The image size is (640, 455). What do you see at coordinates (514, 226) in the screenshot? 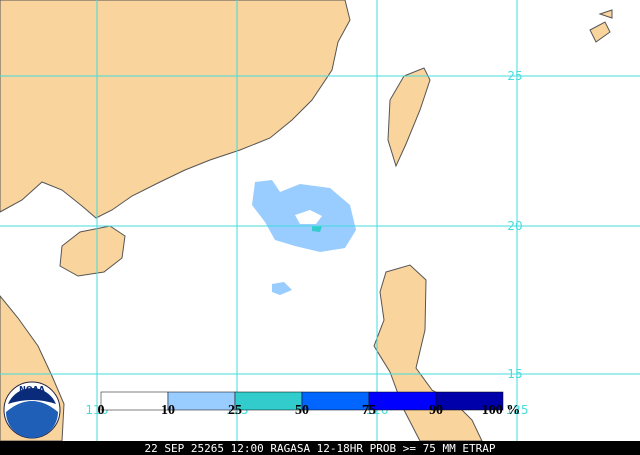
I see `lat-label: 20` at bounding box center [514, 226].